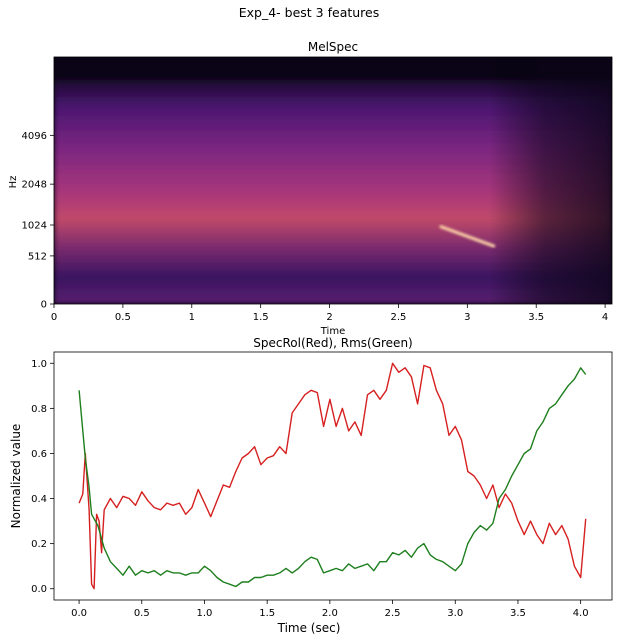 This screenshot has height=642, width=618. What do you see at coordinates (536, 317) in the screenshot?
I see `melspec-xtick-label: 3.5` at bounding box center [536, 317].